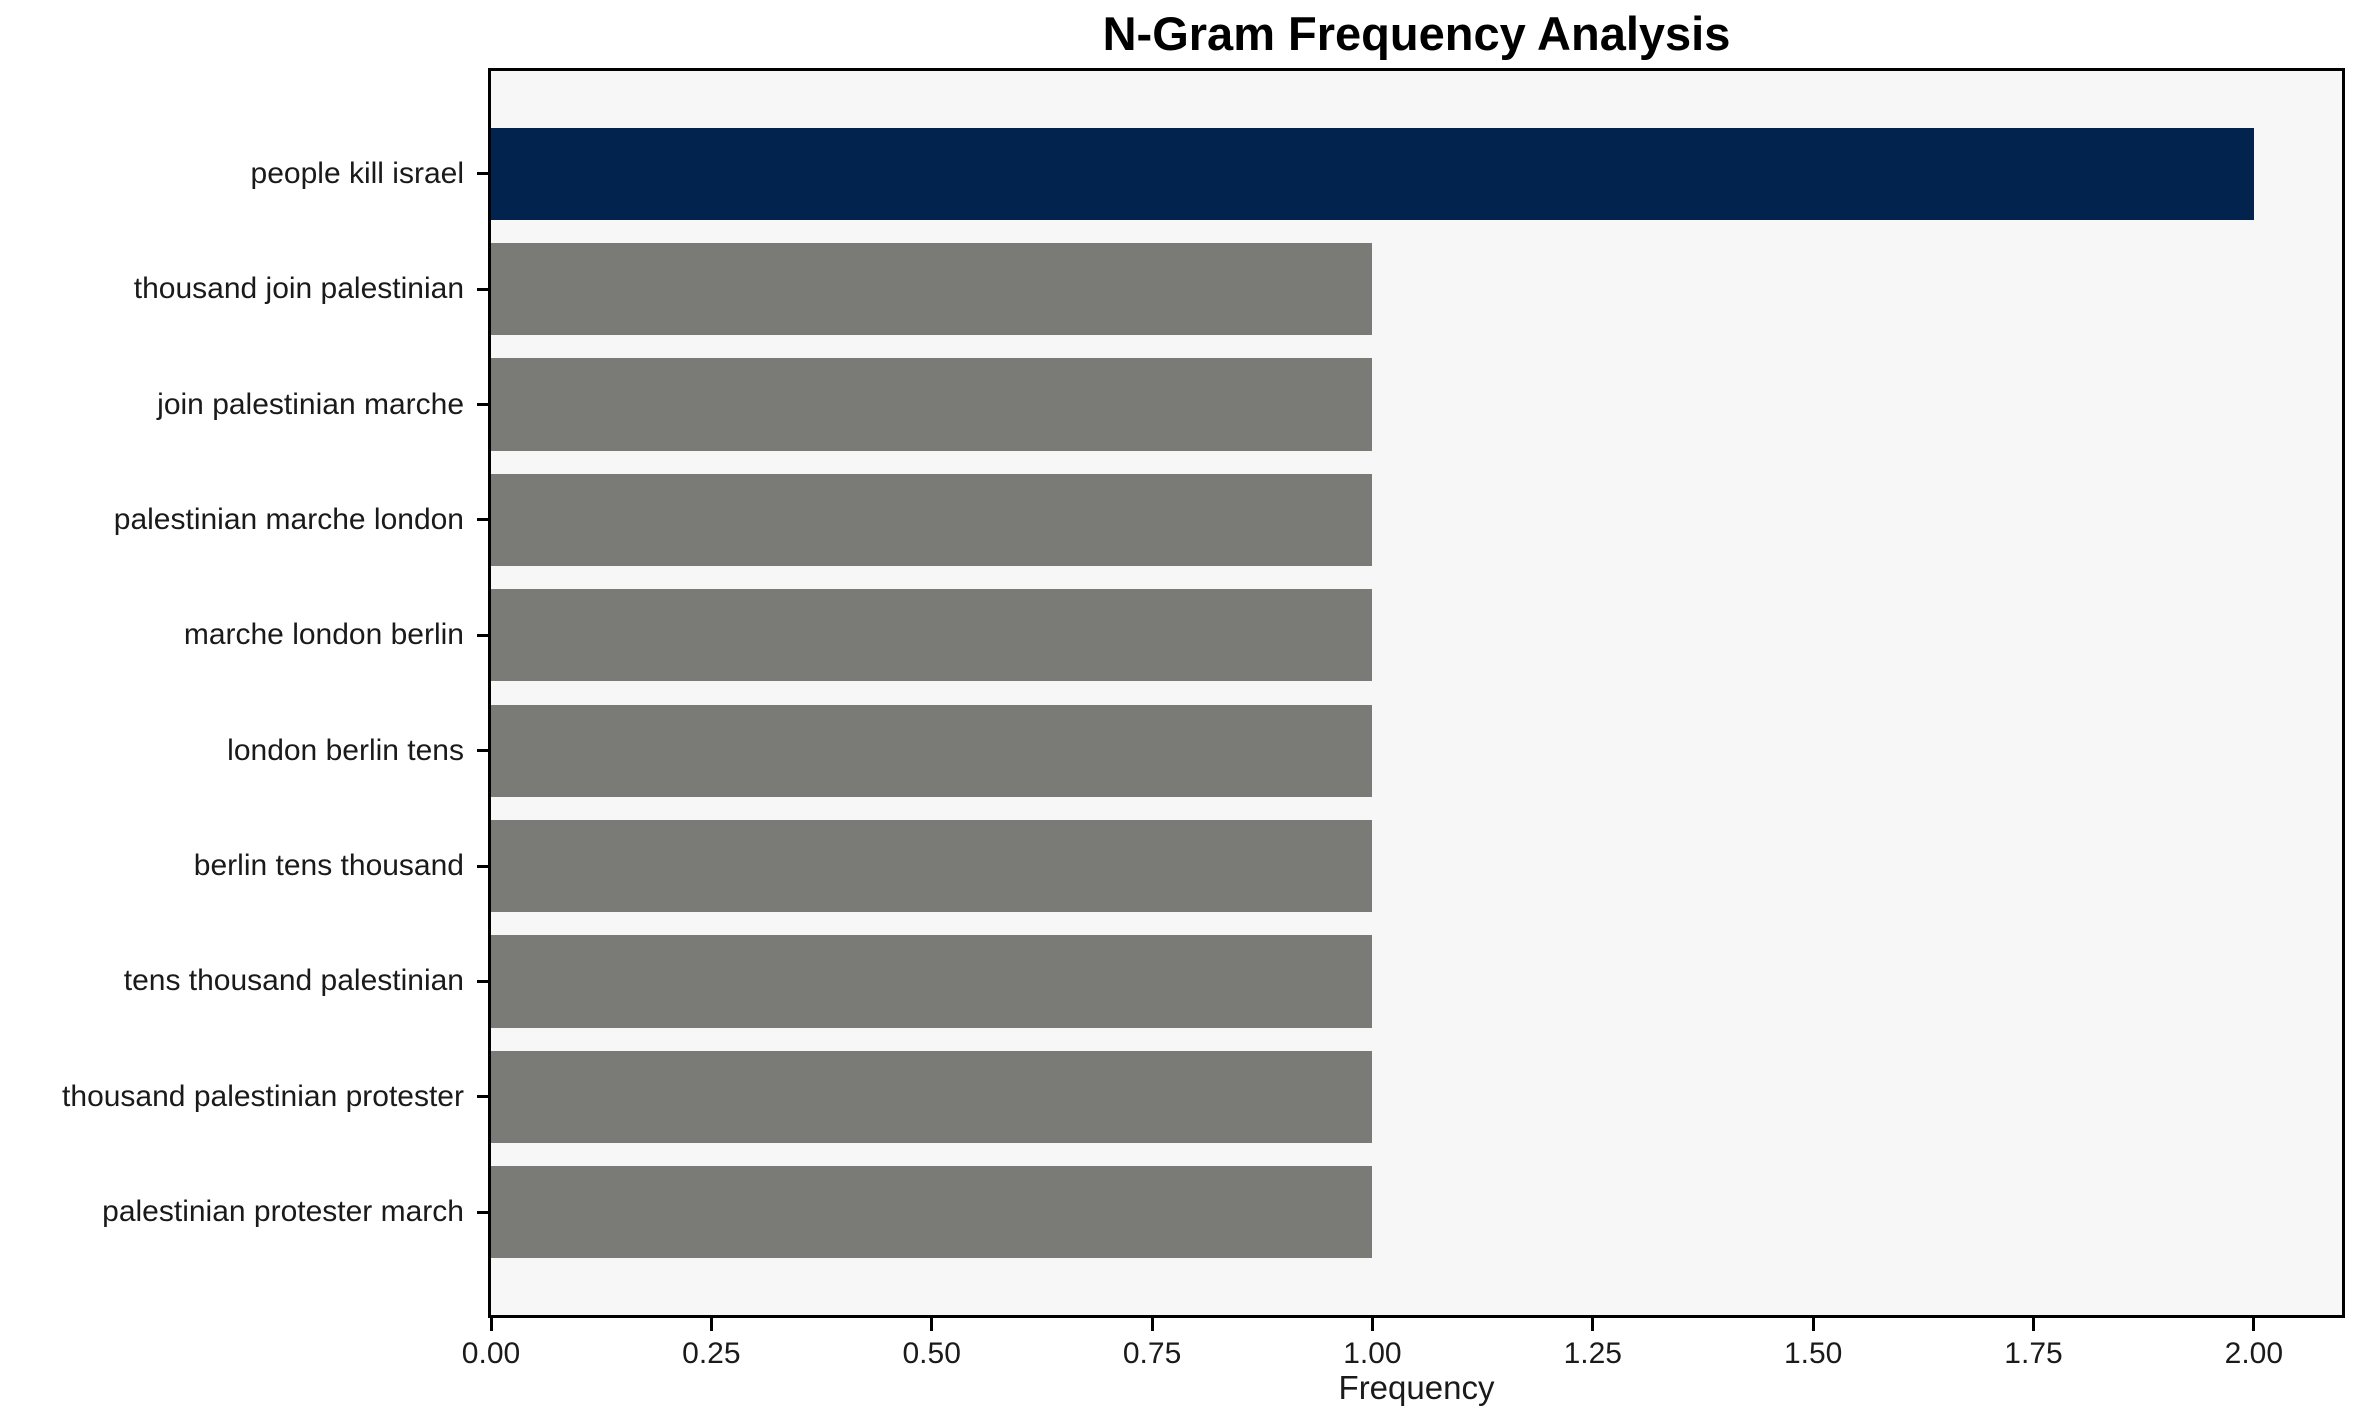 Image resolution: width=2366 pixels, height=1414 pixels. What do you see at coordinates (711, 1353) in the screenshot?
I see `x-tick-label: 0.25` at bounding box center [711, 1353].